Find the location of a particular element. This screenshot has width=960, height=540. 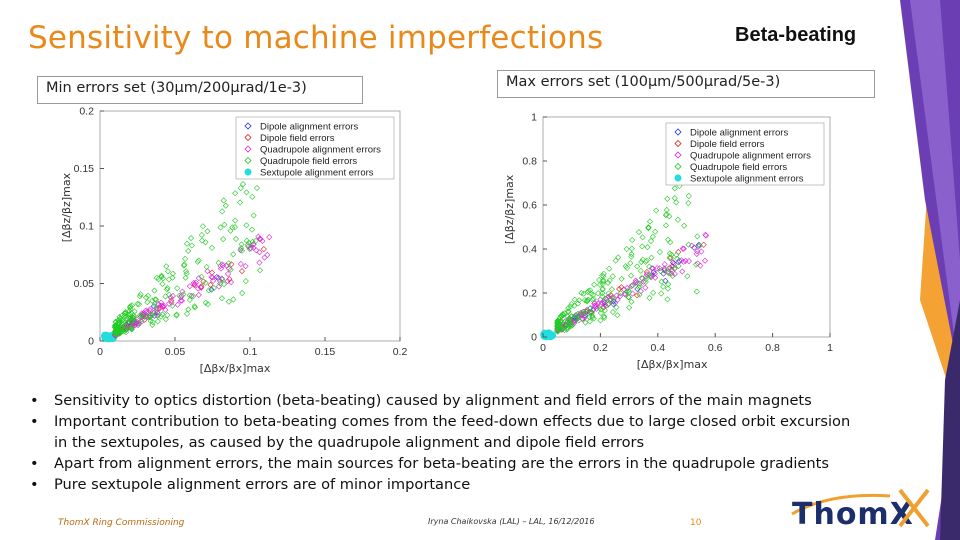

page-number: 10 is located at coordinates (696, 523).